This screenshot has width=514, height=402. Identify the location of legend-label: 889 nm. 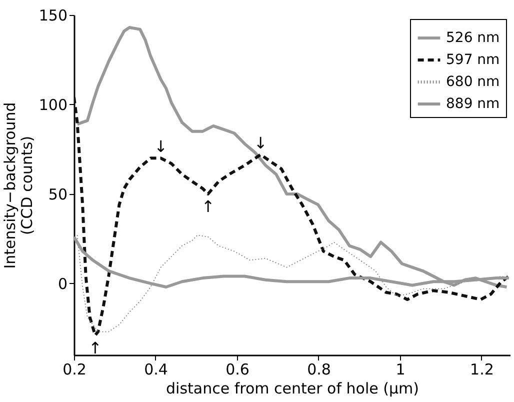
(473, 104).